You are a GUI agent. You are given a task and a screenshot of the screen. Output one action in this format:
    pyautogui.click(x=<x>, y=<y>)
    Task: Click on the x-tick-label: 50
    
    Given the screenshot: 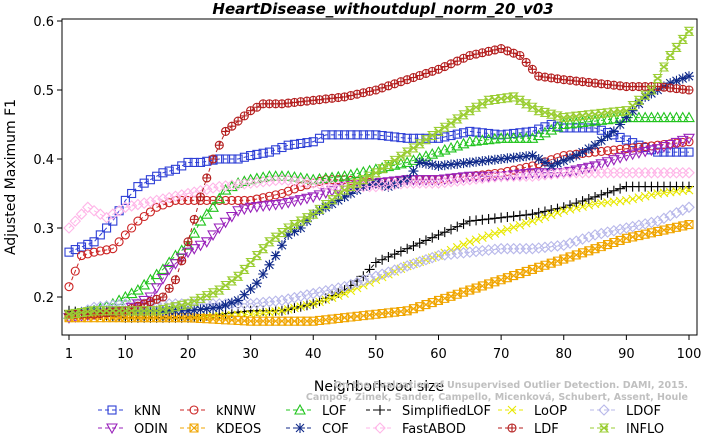 What is the action you would take?
    pyautogui.click(x=376, y=354)
    